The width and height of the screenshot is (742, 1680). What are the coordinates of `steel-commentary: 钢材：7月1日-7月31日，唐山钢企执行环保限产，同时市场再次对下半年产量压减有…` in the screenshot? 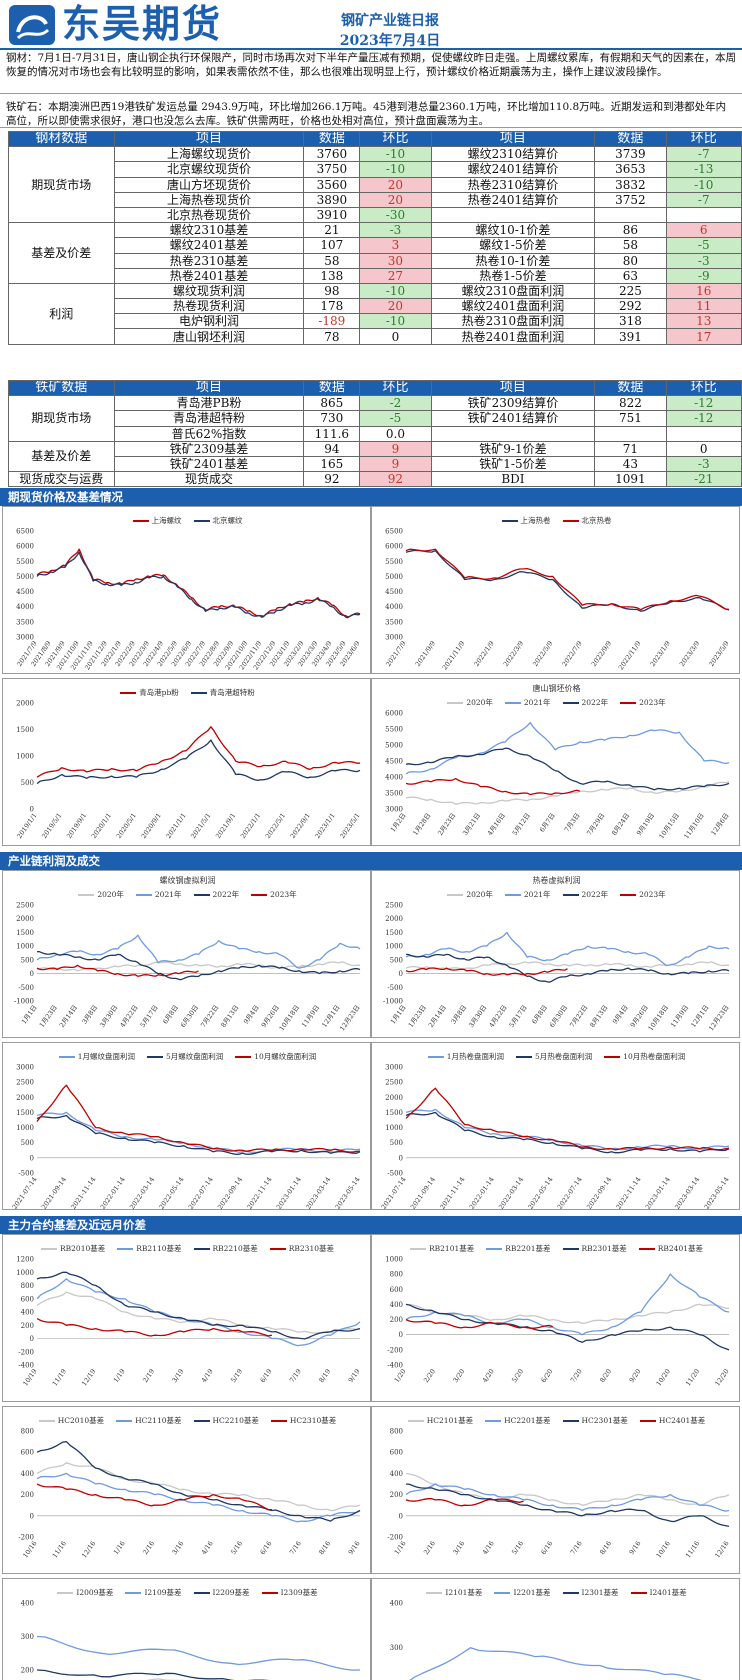 It's located at (371, 72).